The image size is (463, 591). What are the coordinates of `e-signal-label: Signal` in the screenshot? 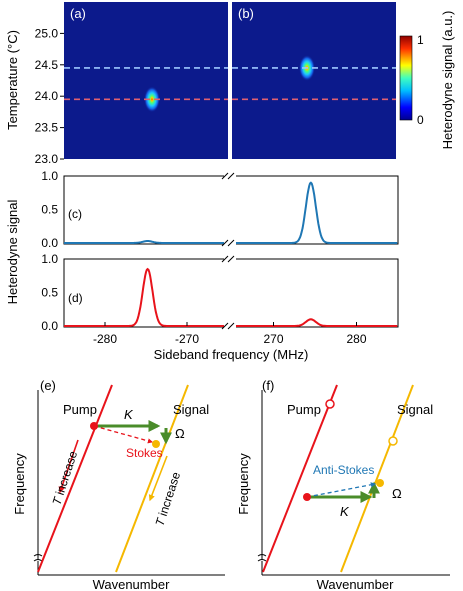 It's located at (191, 409).